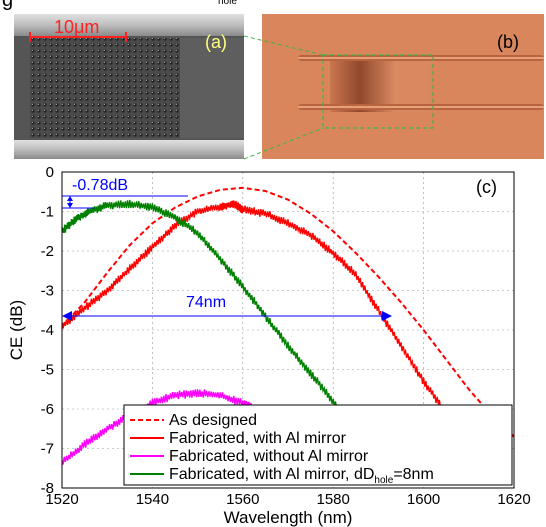 The height and width of the screenshot is (527, 546). What do you see at coordinates (152, 499) in the screenshot?
I see `x-tick-label: 1540` at bounding box center [152, 499].